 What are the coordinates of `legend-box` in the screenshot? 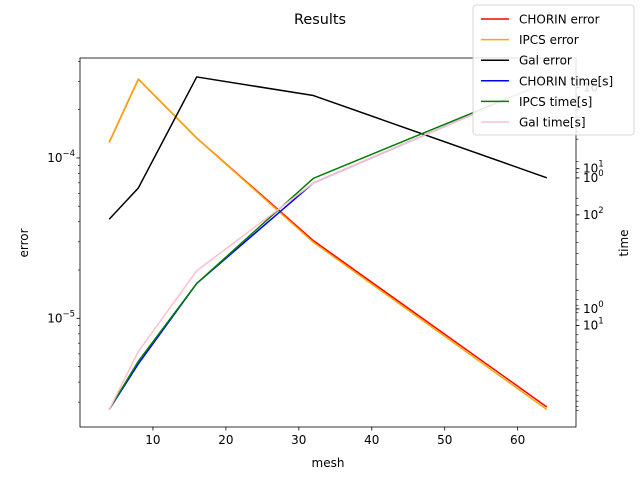 It's located at (553, 70).